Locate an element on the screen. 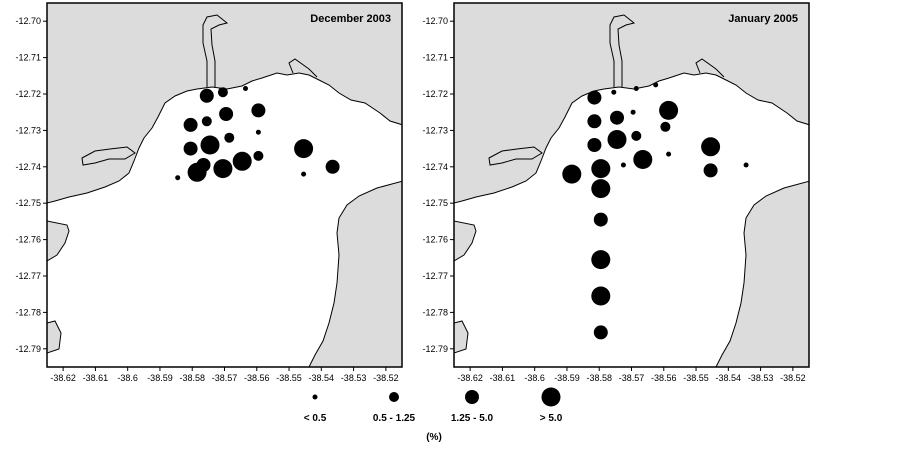 This screenshot has width=902, height=450. legend-label-class-1: < 0.5 is located at coordinates (315, 418).